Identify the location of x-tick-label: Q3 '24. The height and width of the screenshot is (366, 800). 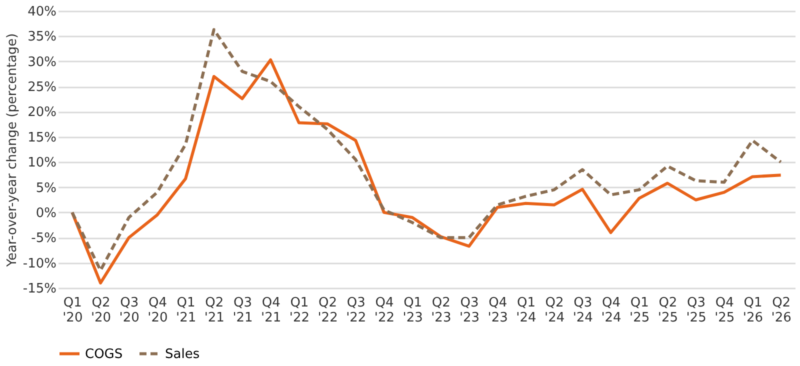
(582, 311).